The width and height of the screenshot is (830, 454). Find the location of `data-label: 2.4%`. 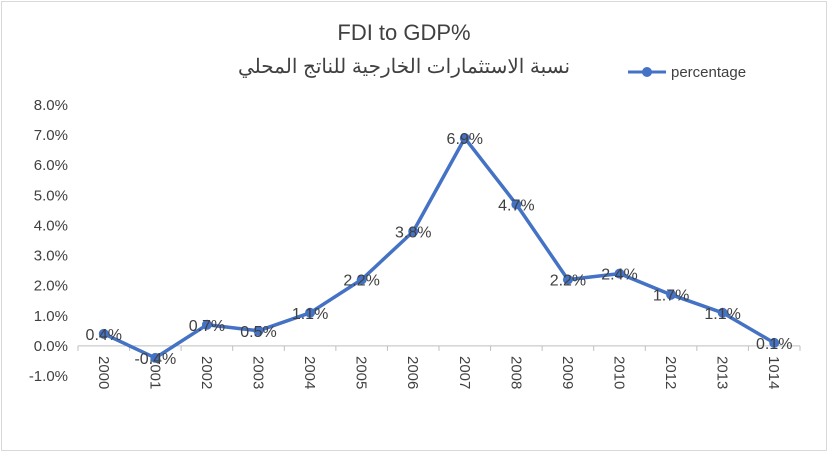

data-label: 2.4% is located at coordinates (619, 275).